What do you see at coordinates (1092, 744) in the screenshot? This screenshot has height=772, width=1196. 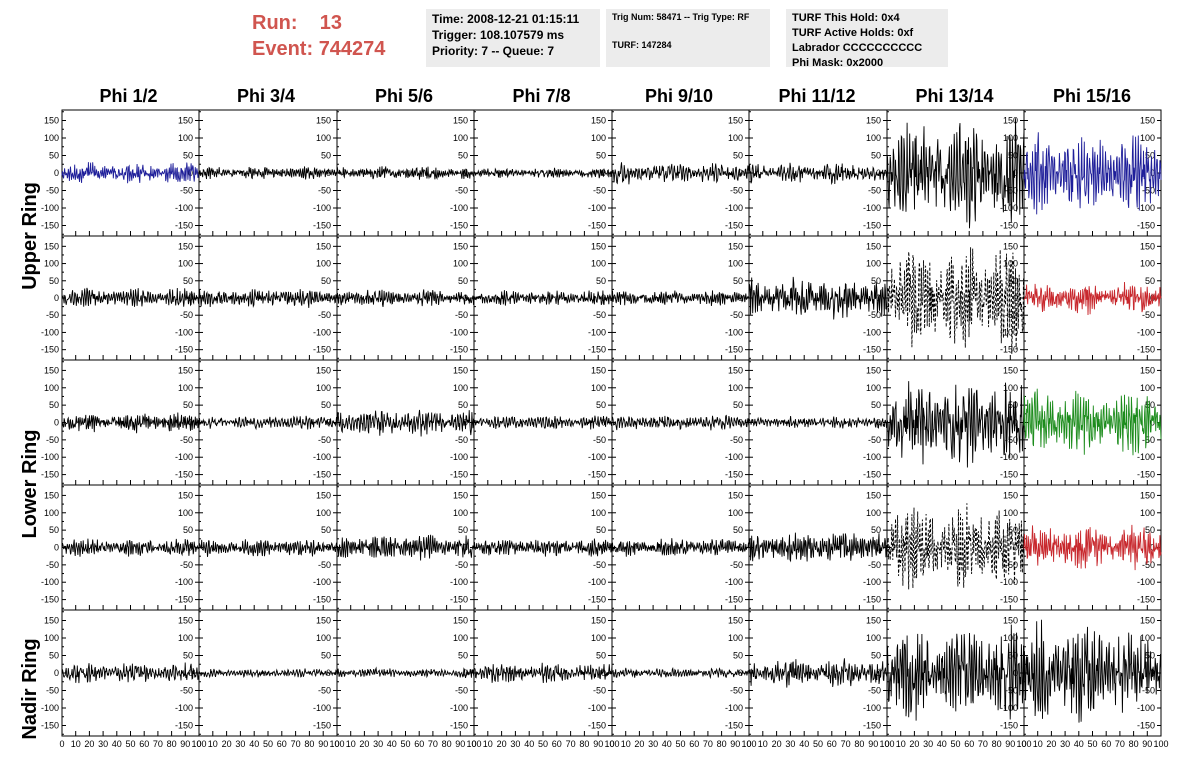 I see `x-tick-label: 50` at bounding box center [1092, 744].